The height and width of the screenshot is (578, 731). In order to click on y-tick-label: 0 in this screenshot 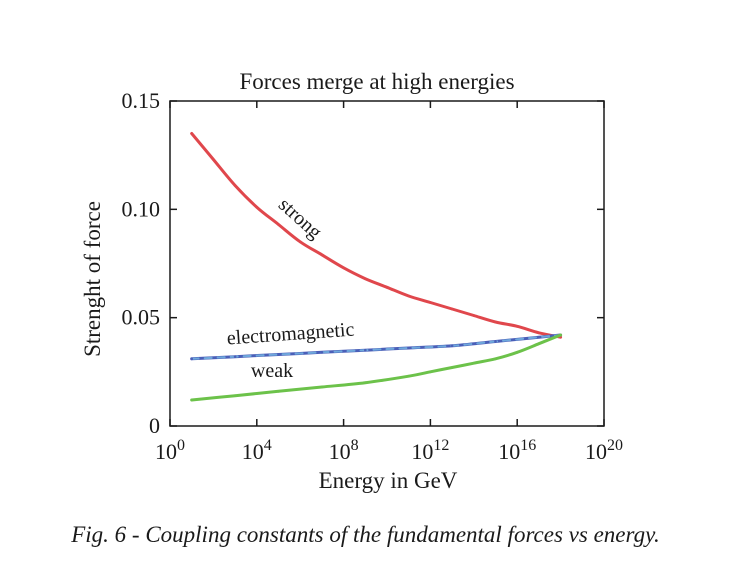, I will do `click(154, 425)`.